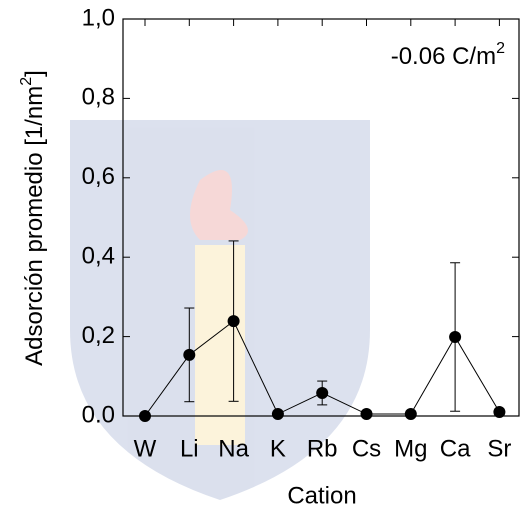 This screenshot has width=521, height=516. What do you see at coordinates (233, 448) in the screenshot?
I see `x-tick-label: Na` at bounding box center [233, 448].